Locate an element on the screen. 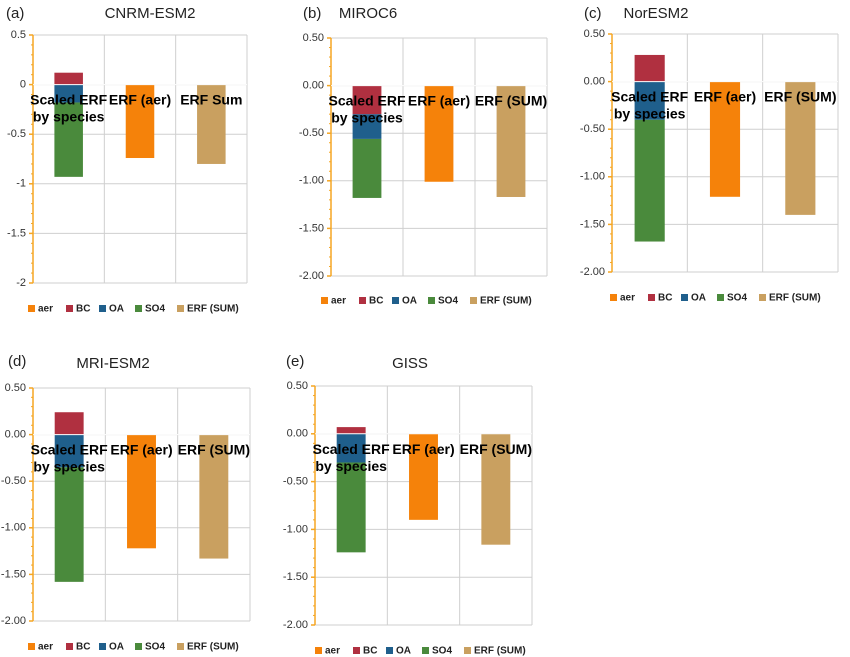  y-tick-label: -2 is located at coordinates (21, 283).